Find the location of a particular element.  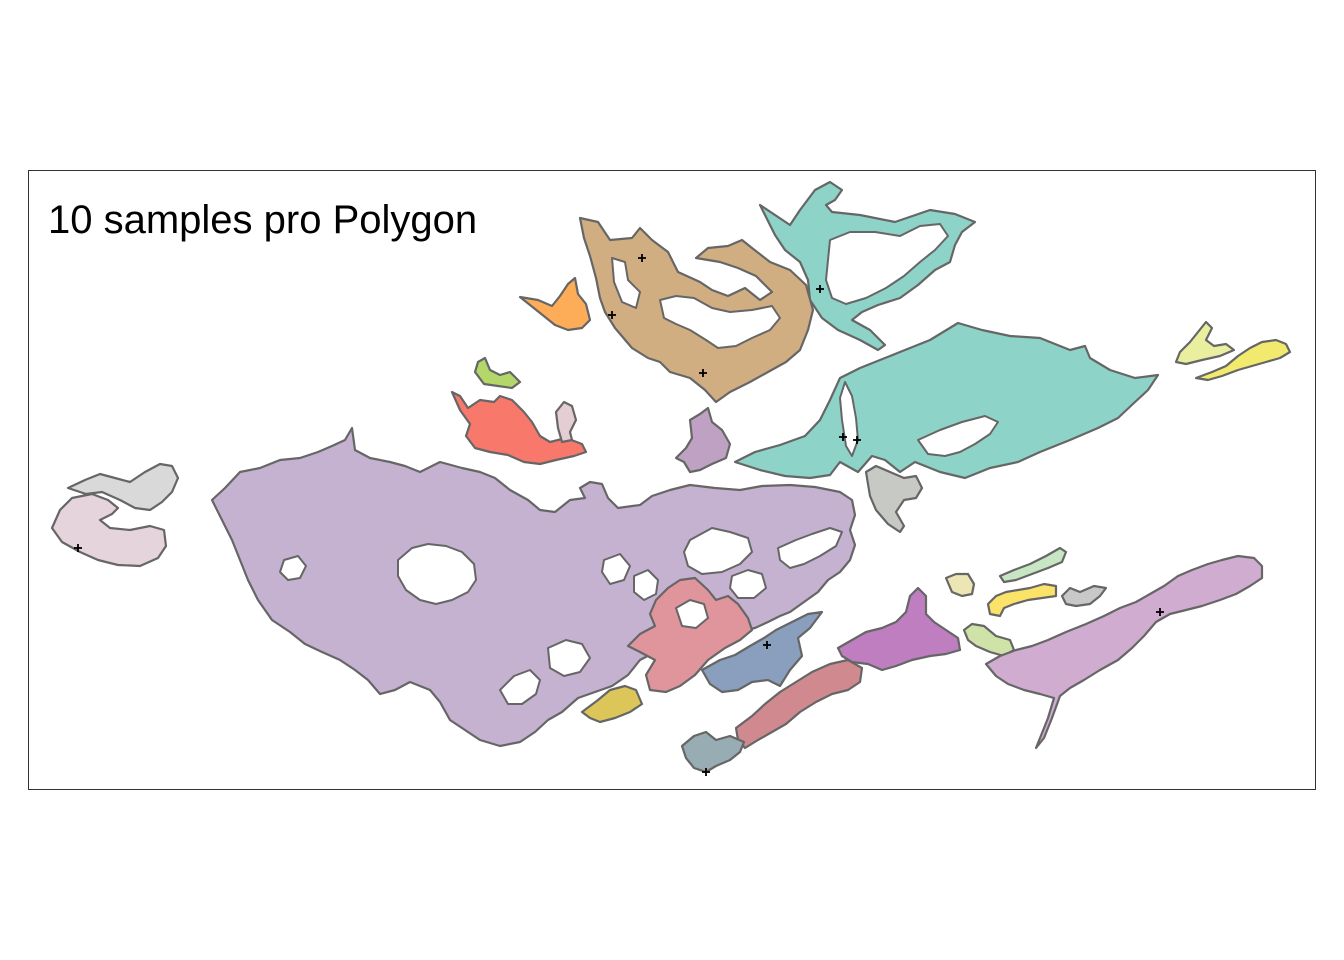

green-small-polygon is located at coordinates (497, 373).